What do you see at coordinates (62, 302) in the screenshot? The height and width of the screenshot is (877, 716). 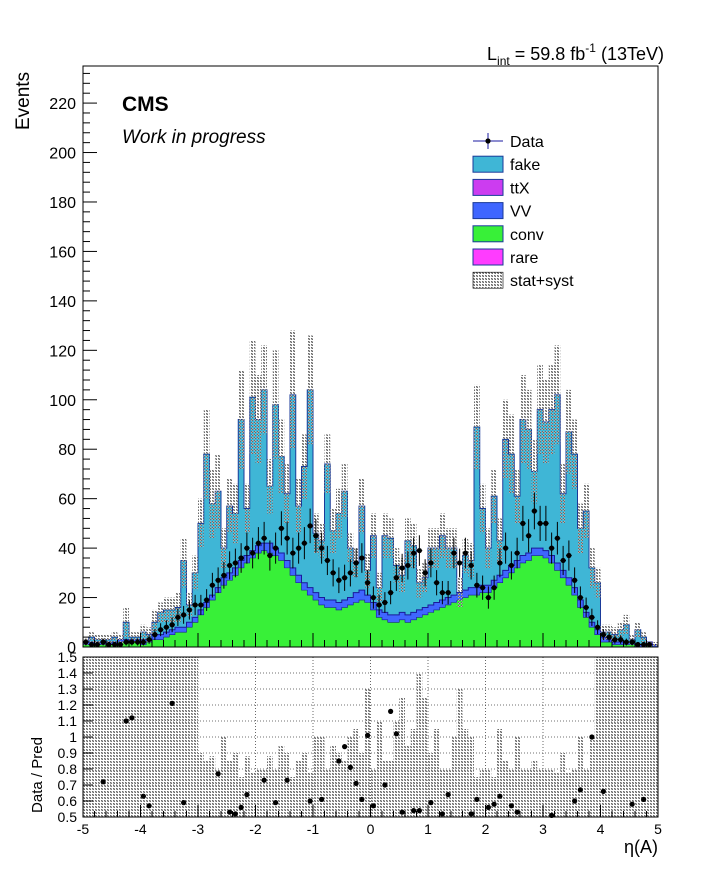 I see `y-tick-label: 140` at bounding box center [62, 302].